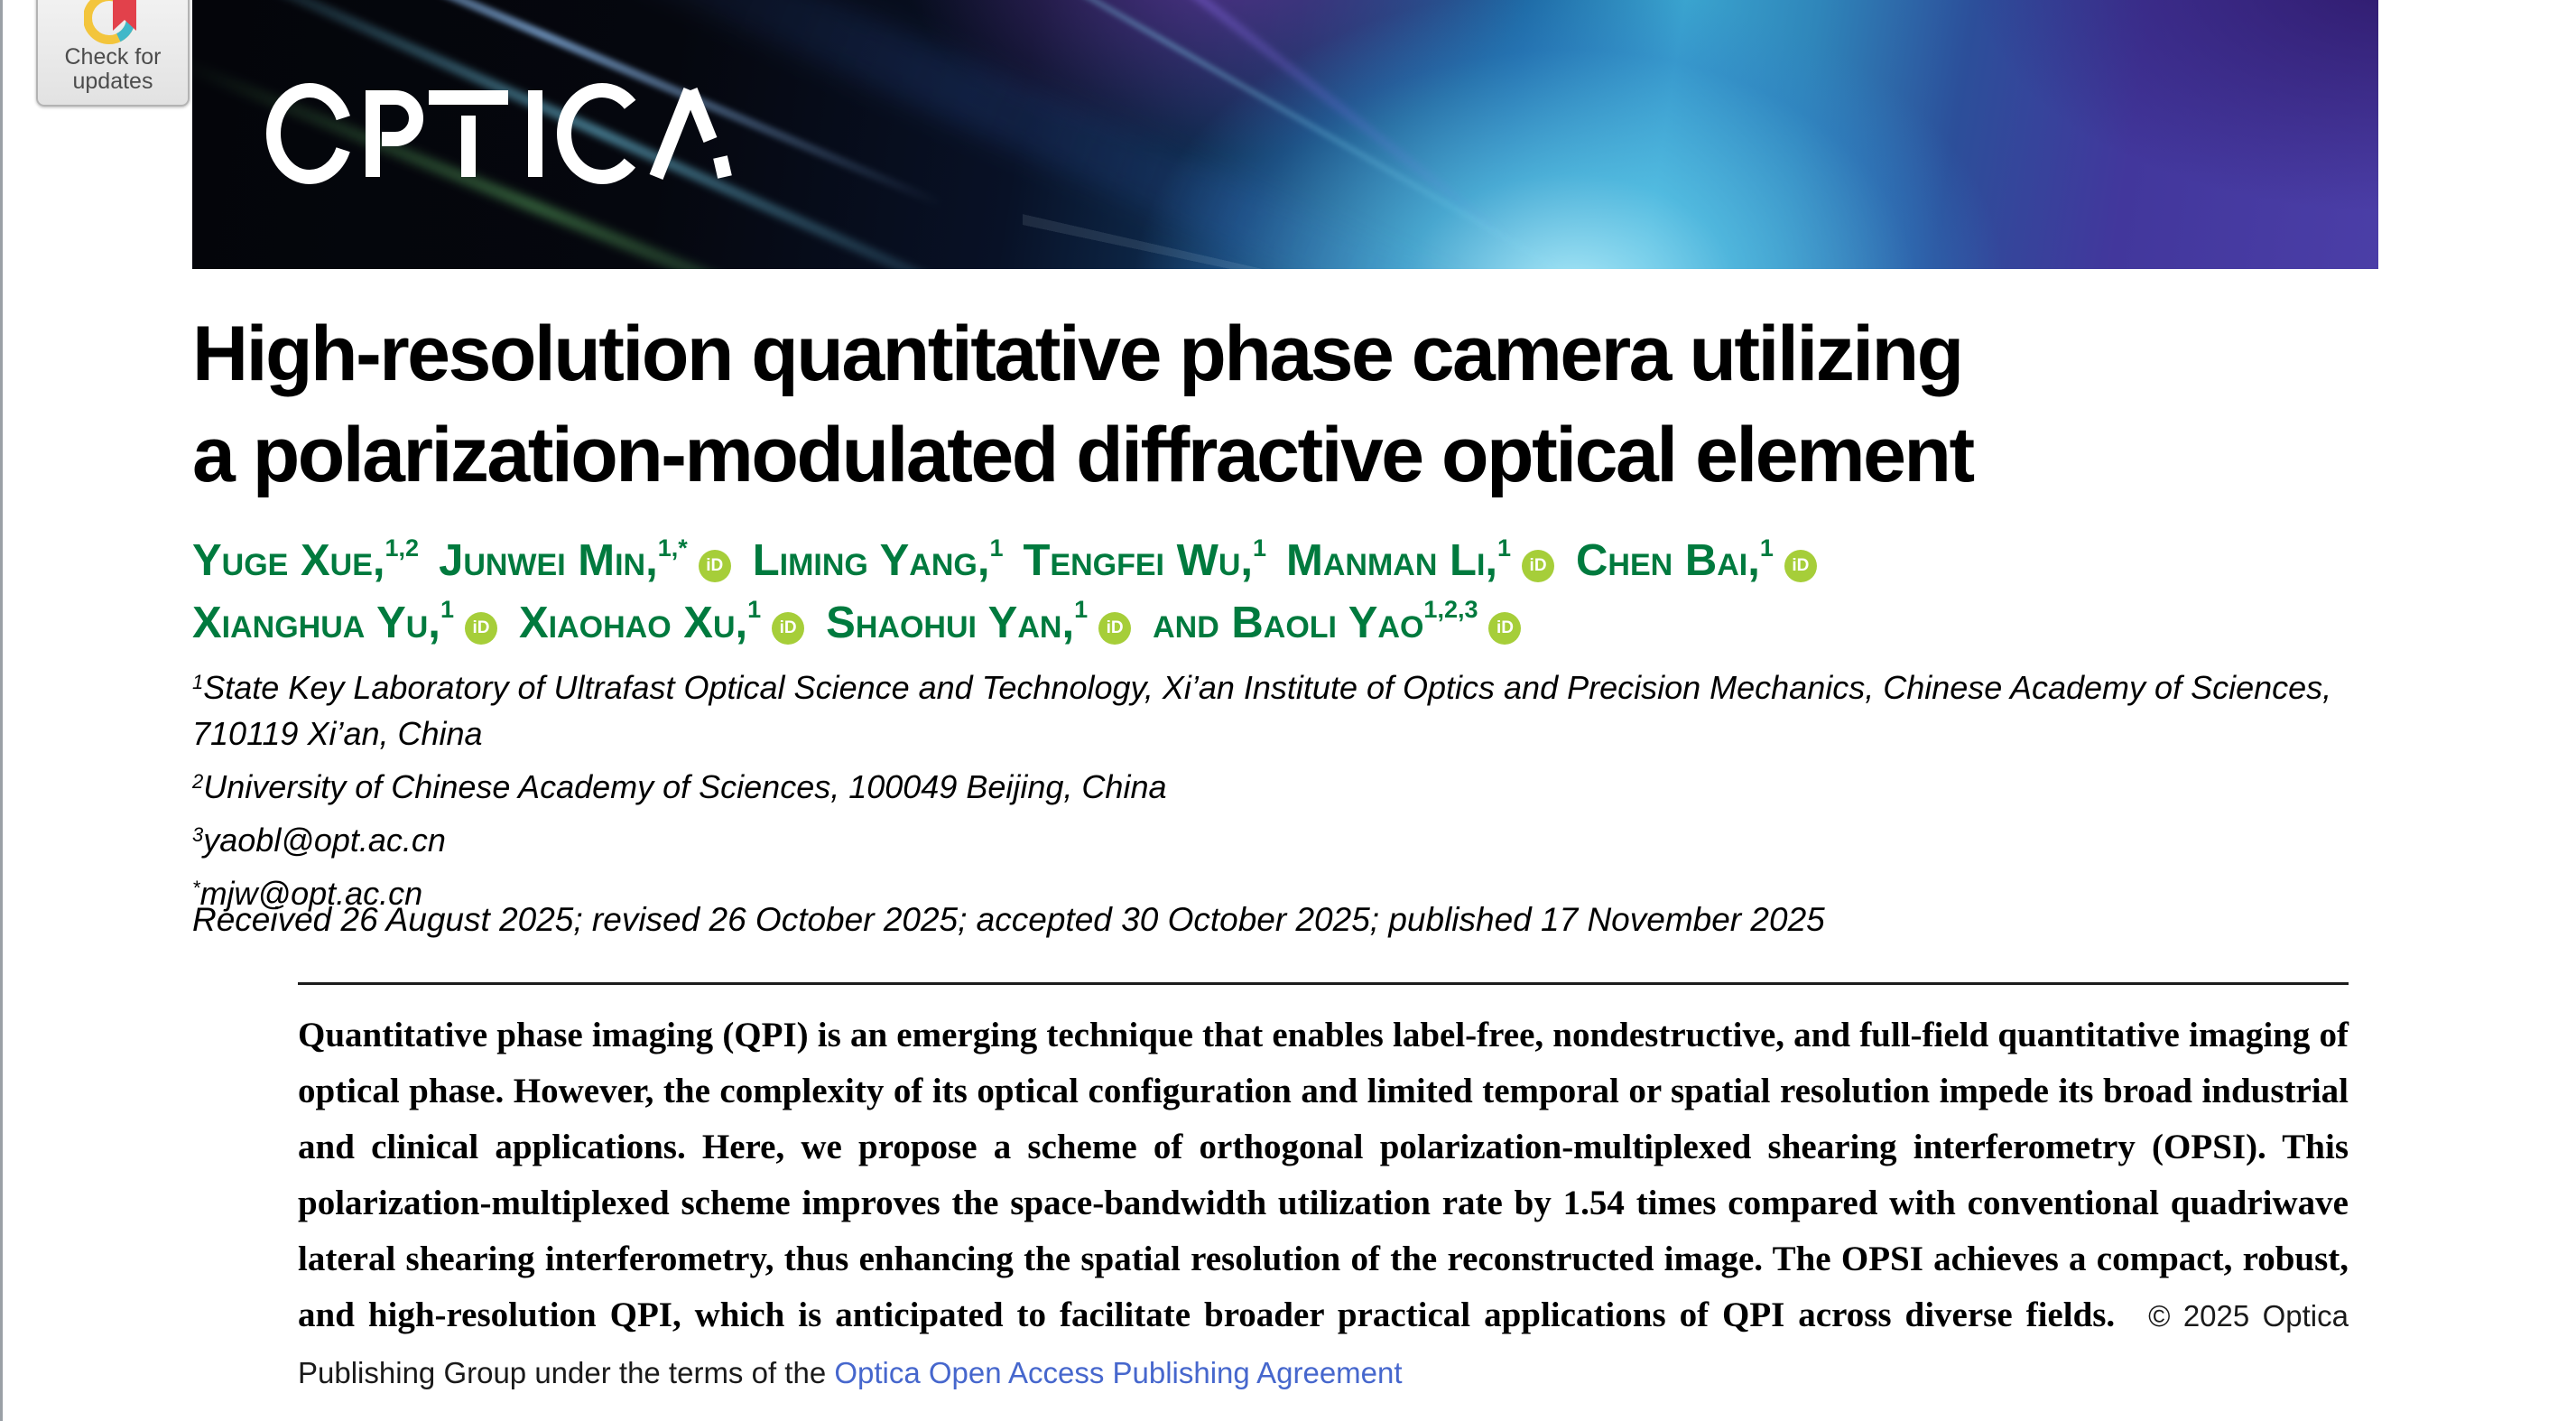 This screenshot has height=1421, width=2576. What do you see at coordinates (979, 621) in the screenshot?
I see `author: Shaohui Yan,1iD` at bounding box center [979, 621].